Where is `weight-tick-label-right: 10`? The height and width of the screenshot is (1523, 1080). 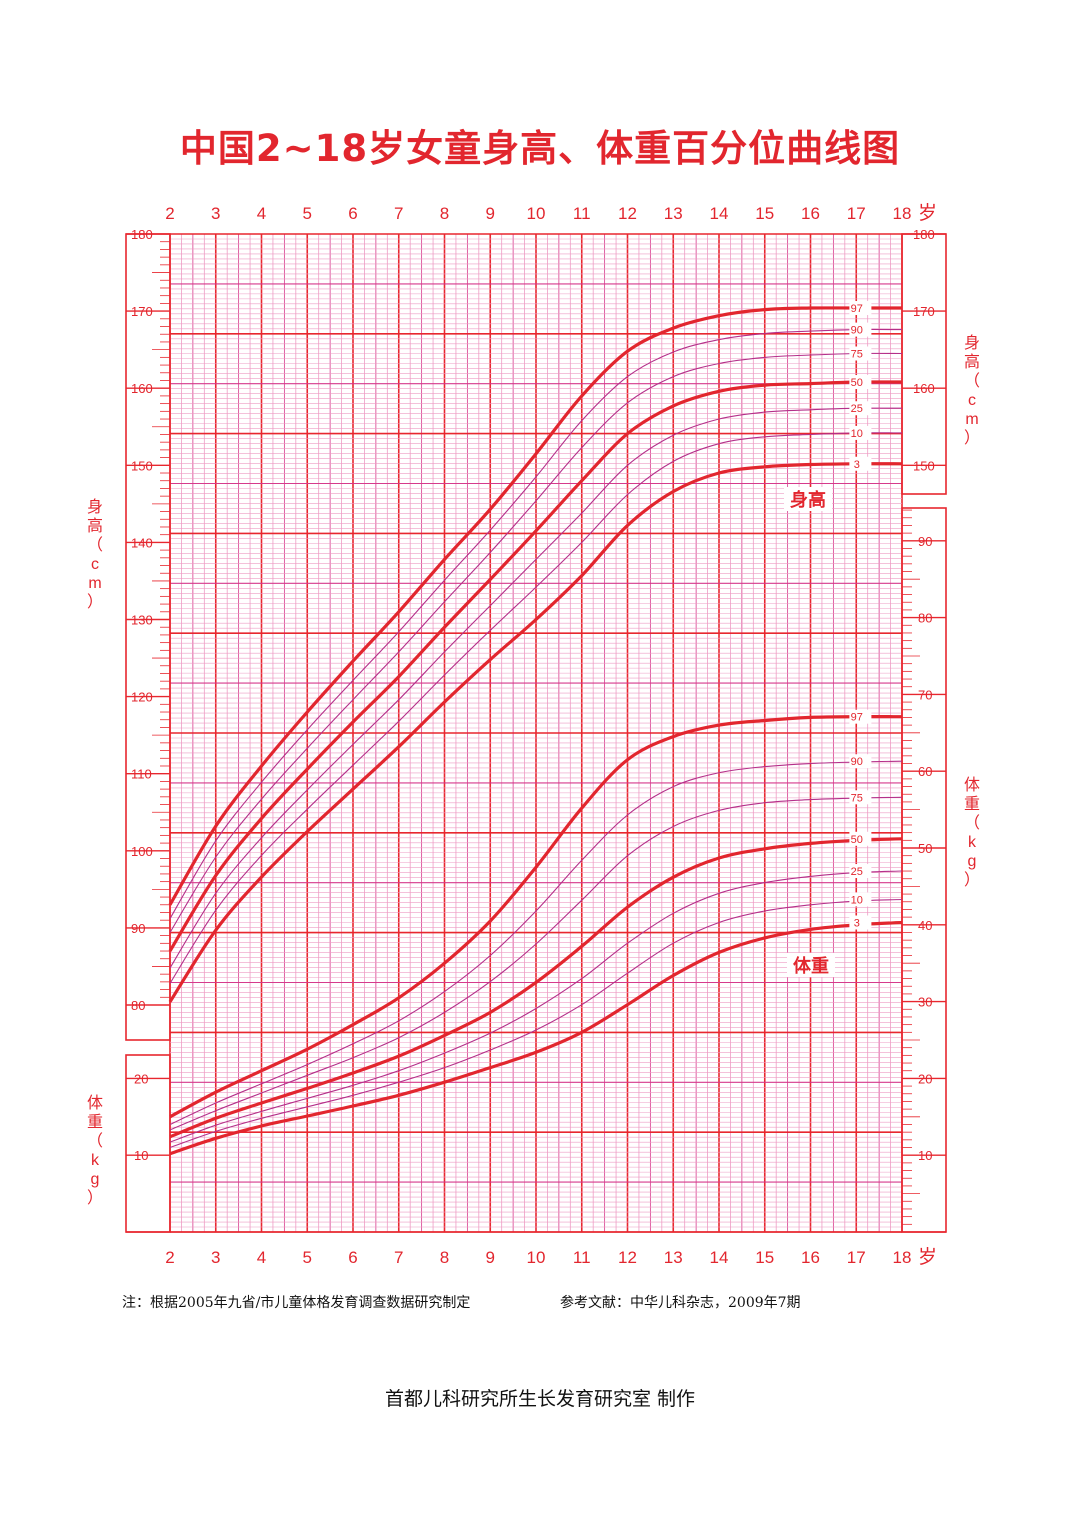
weight-tick-label-right: 10 is located at coordinates (925, 1155).